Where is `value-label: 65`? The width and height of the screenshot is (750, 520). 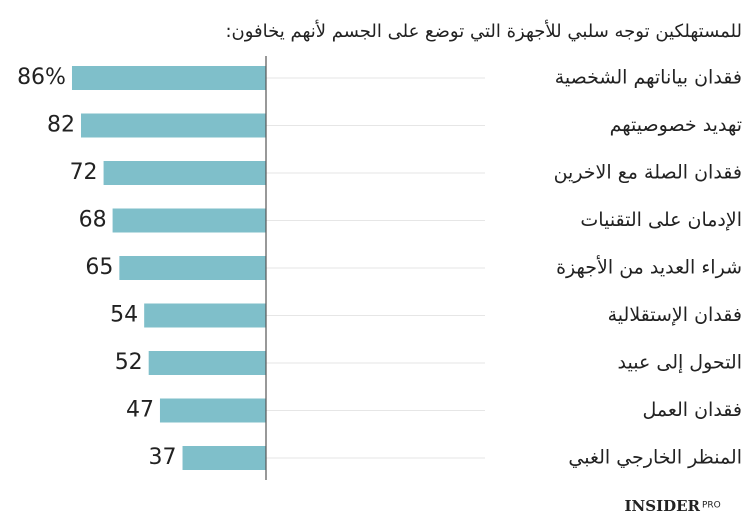 value-label: 65 is located at coordinates (99, 267).